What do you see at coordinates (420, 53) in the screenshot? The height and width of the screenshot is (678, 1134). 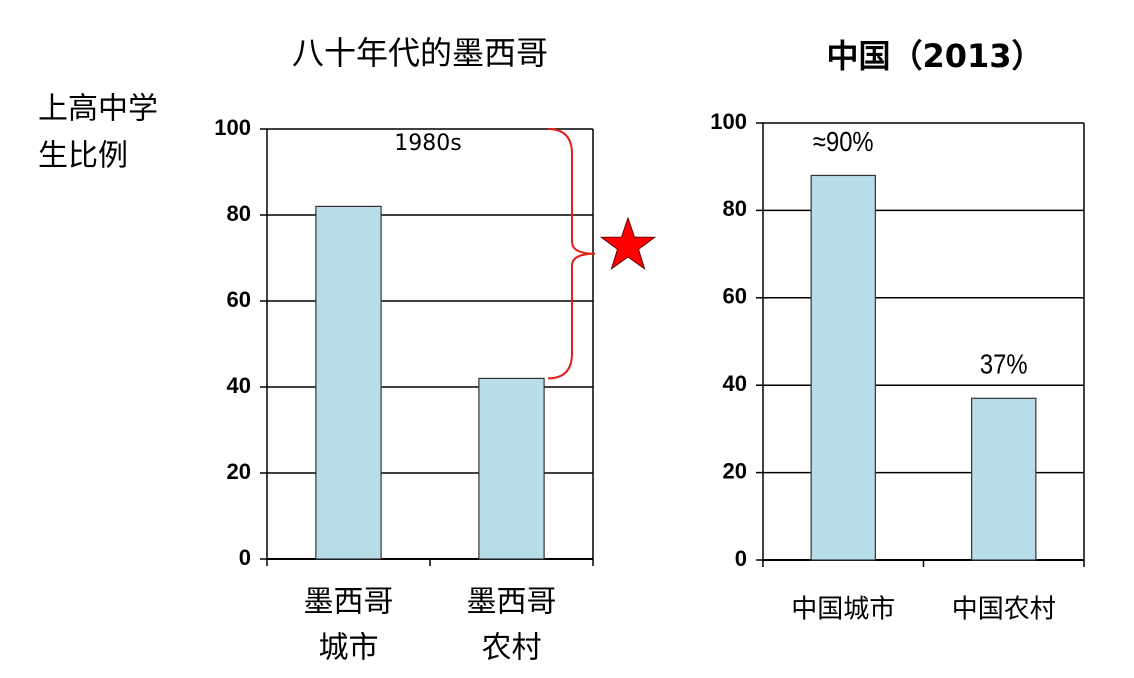 I see `chart-title: 八十年代的墨西哥` at bounding box center [420, 53].